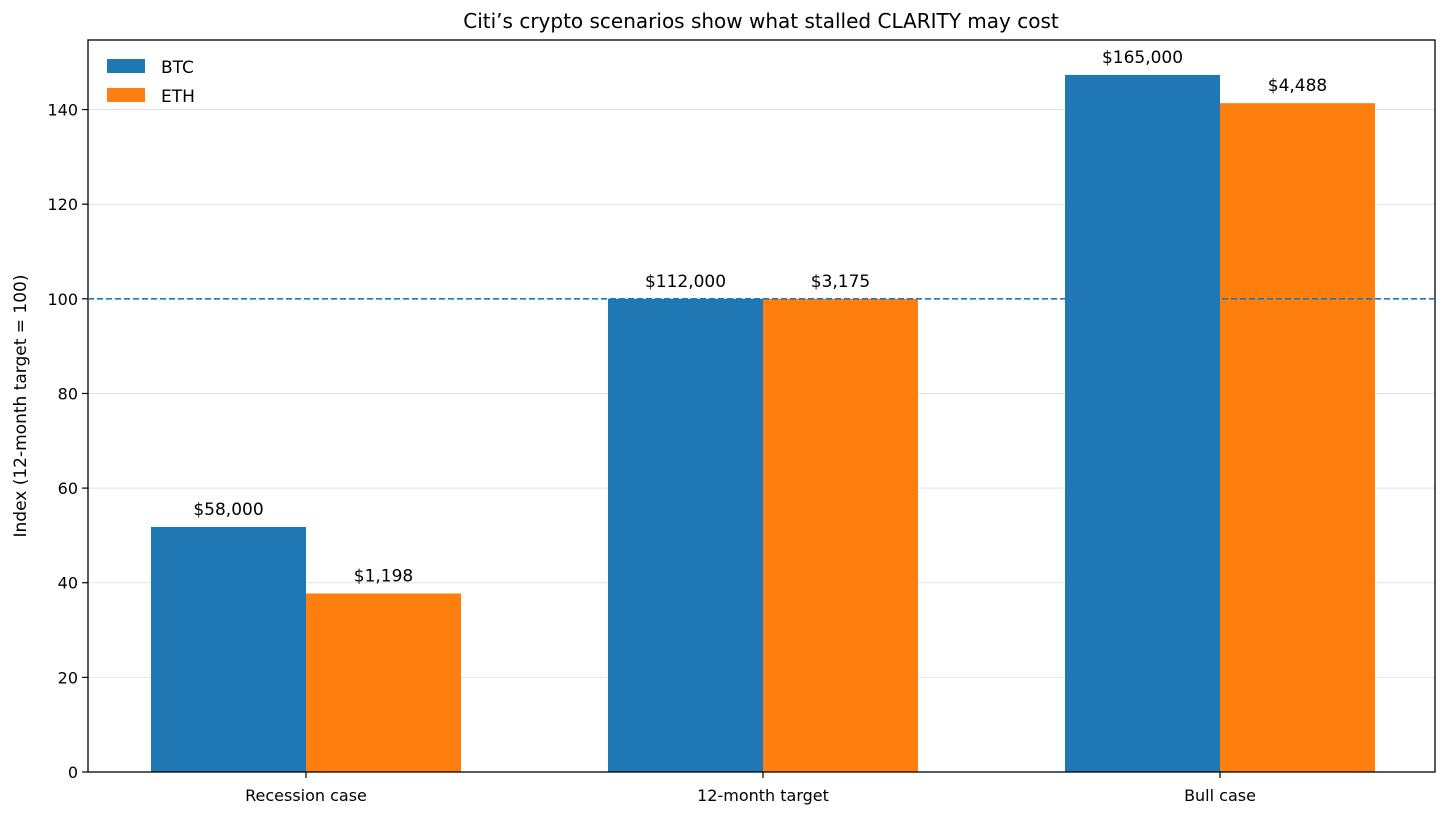  What do you see at coordinates (306, 795) in the screenshot?
I see `x-tick-label: Recession case` at bounding box center [306, 795].